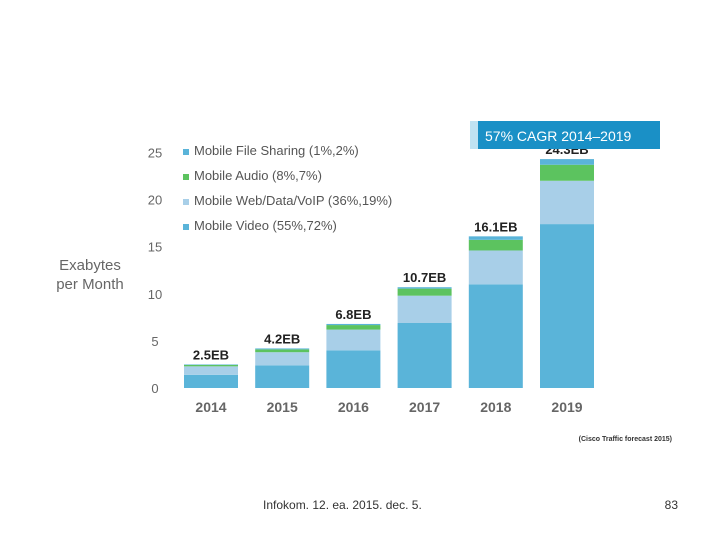 This screenshot has height=540, width=720. I want to click on y-tick-label: 20, so click(155, 200).